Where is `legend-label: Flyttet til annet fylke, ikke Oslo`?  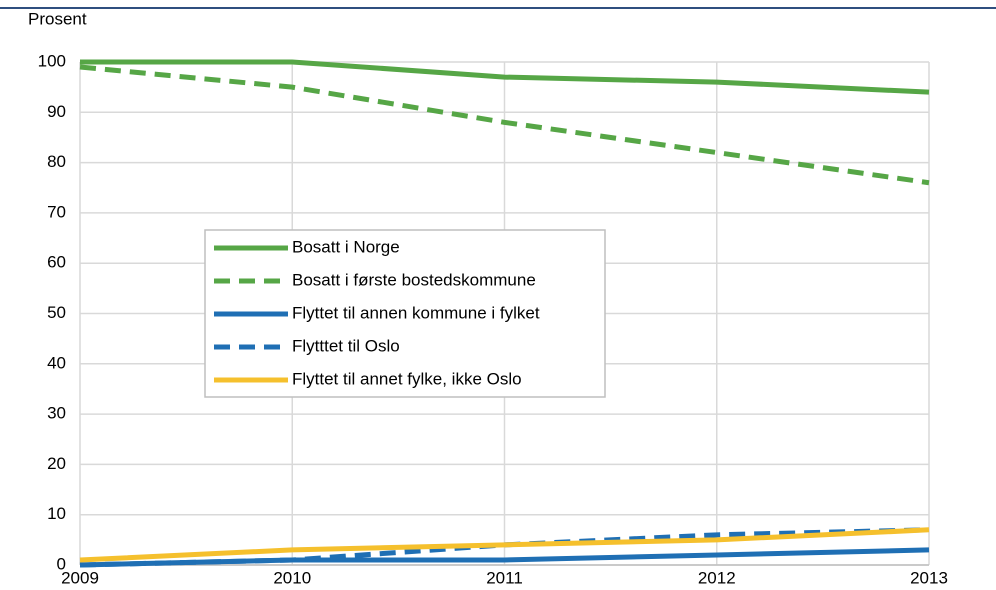 legend-label: Flyttet til annet fylke, ikke Oslo is located at coordinates (407, 378).